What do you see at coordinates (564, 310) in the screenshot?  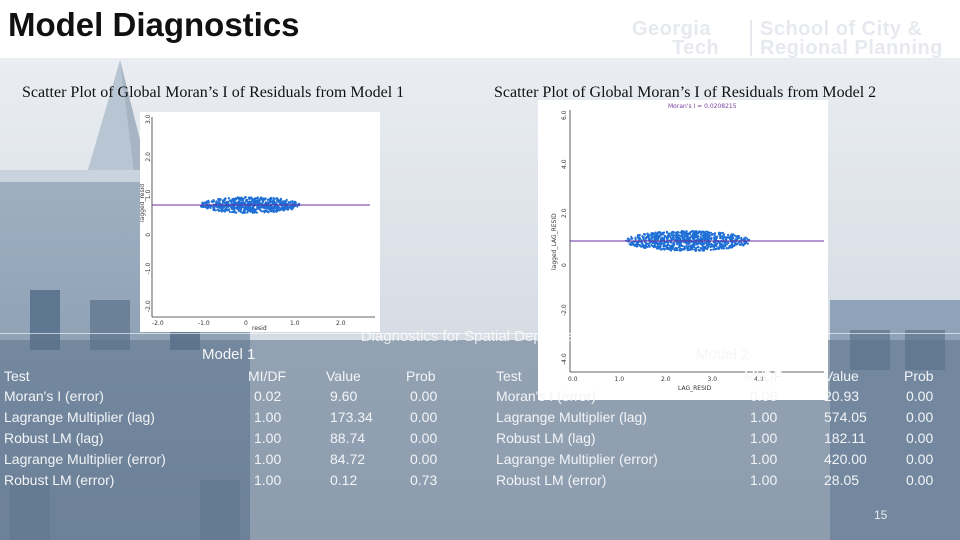 I see `tick-label: -2.0` at bounding box center [564, 310].